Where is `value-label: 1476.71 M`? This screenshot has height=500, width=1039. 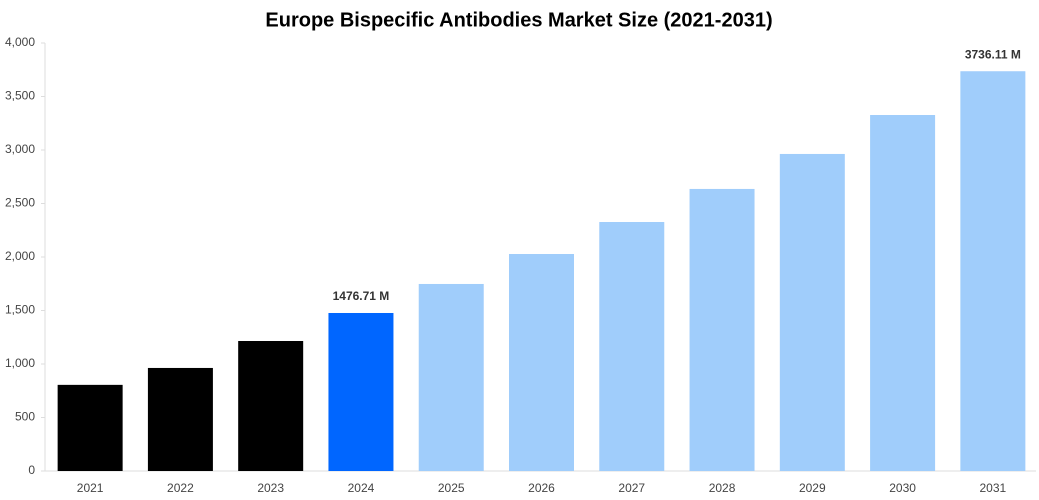
value-label: 1476.71 M is located at coordinates (361, 296).